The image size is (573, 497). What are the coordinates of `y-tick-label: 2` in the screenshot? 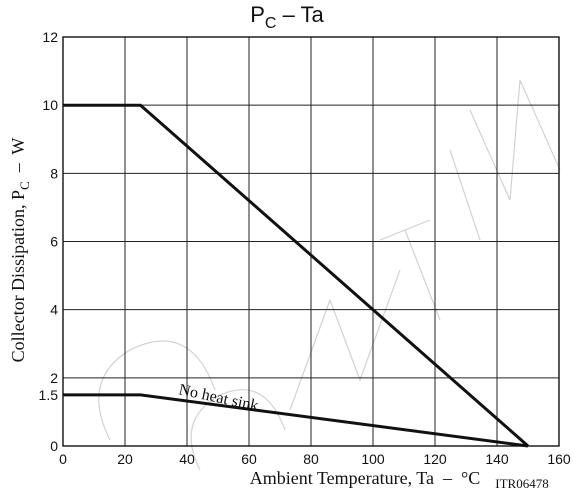 It's located at (54, 378).